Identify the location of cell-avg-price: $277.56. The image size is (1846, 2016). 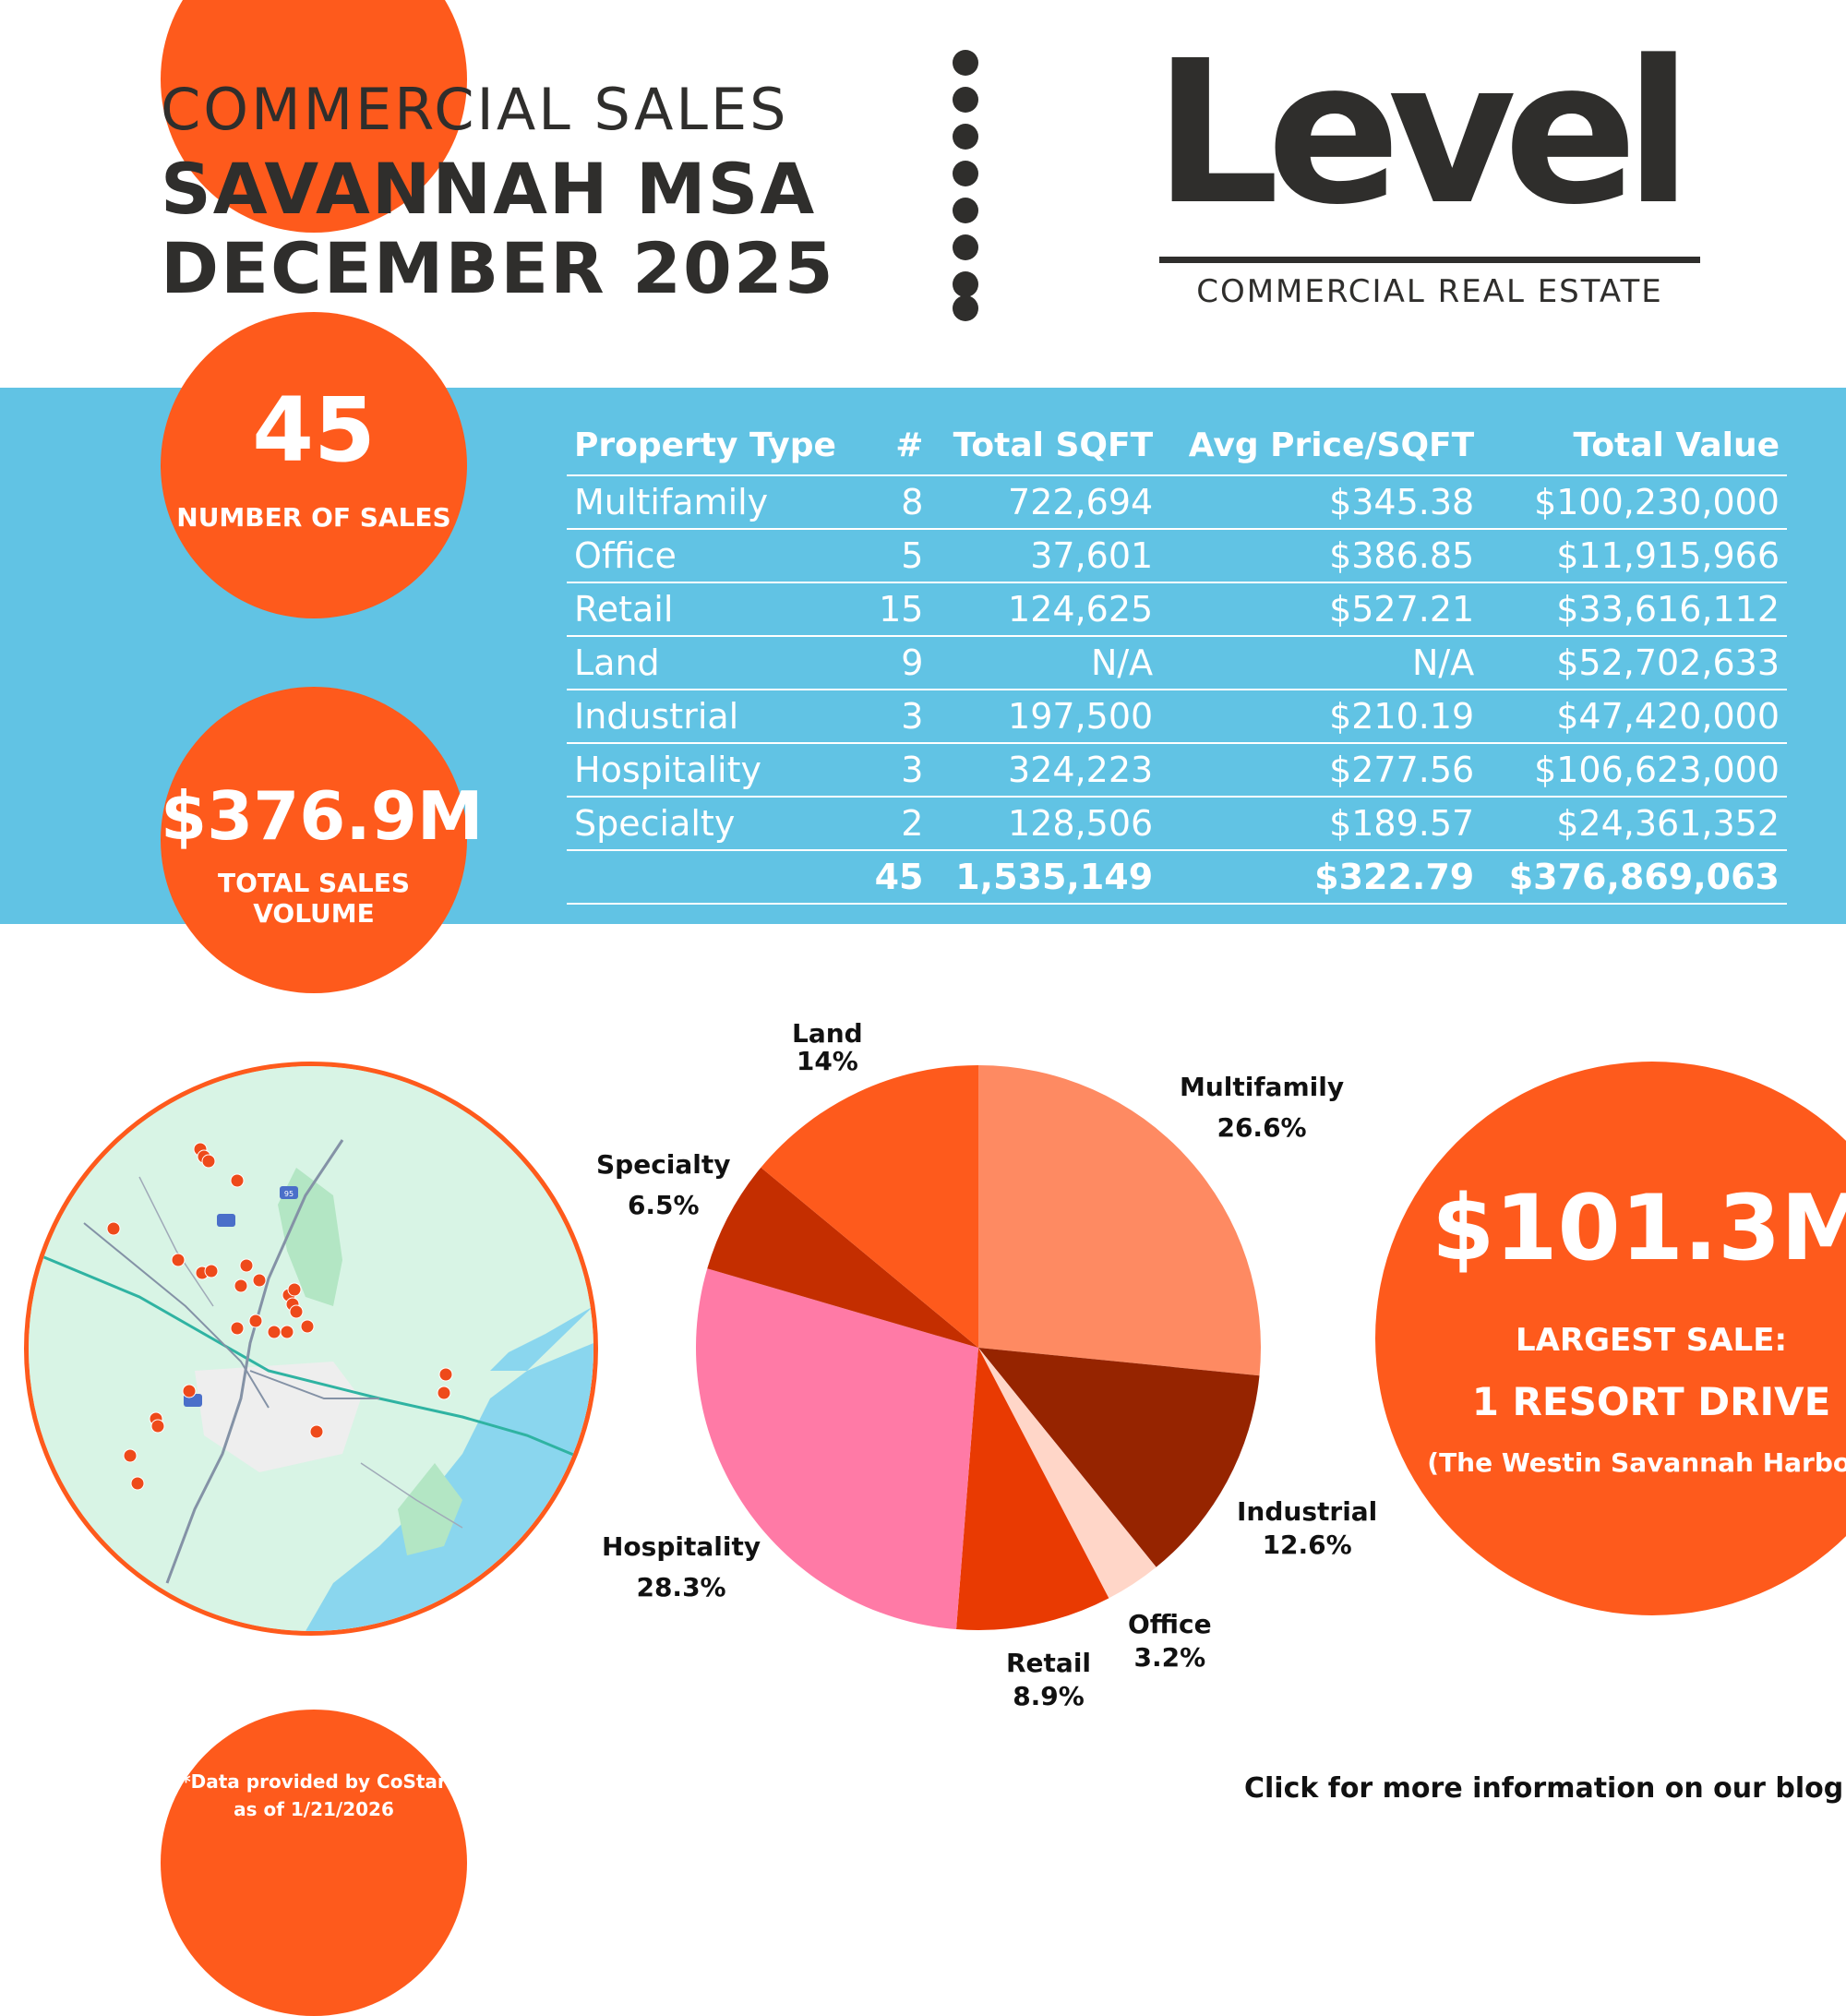
(1321, 770).